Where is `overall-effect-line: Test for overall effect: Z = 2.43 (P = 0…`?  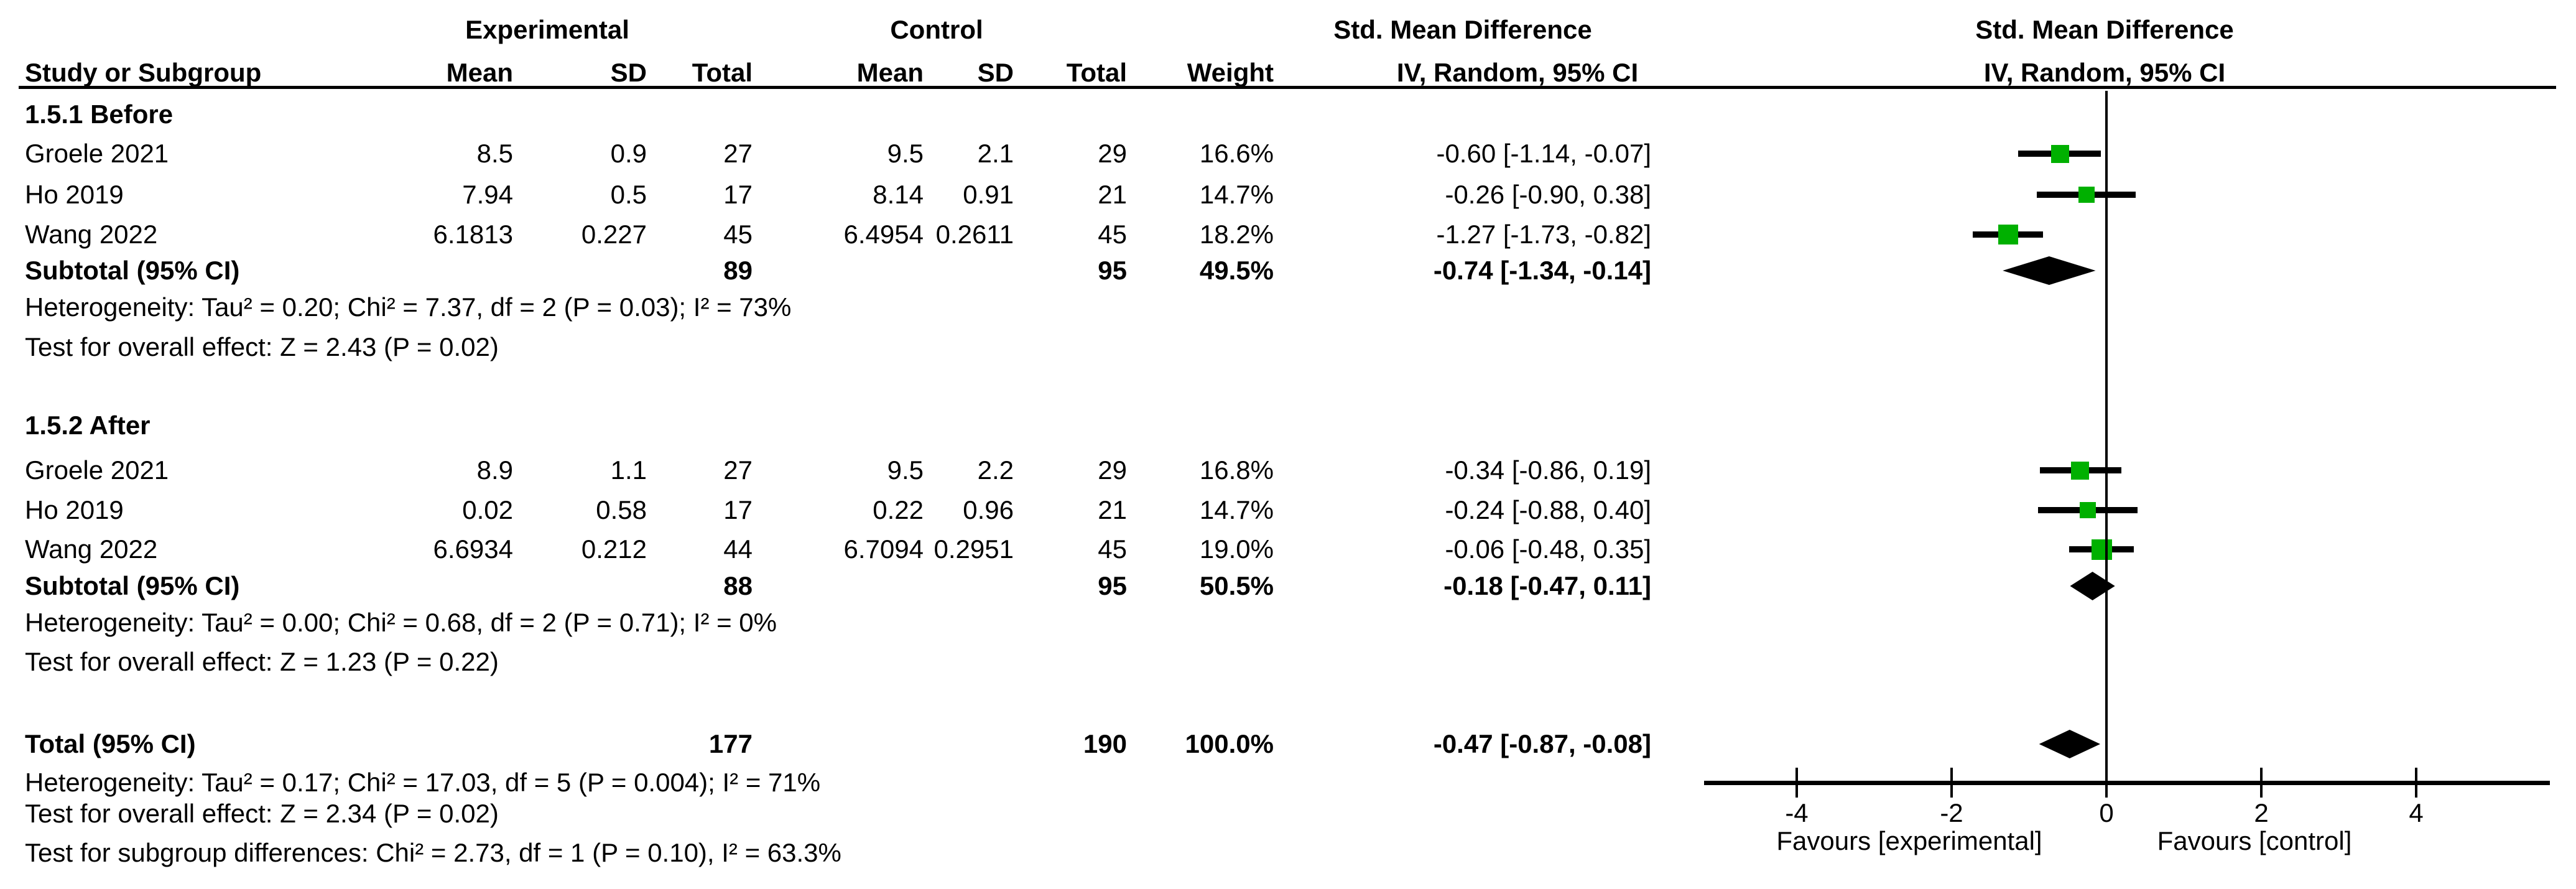
overall-effect-line: Test for overall effect: Z = 2.43 (P = 0… is located at coordinates (262, 346).